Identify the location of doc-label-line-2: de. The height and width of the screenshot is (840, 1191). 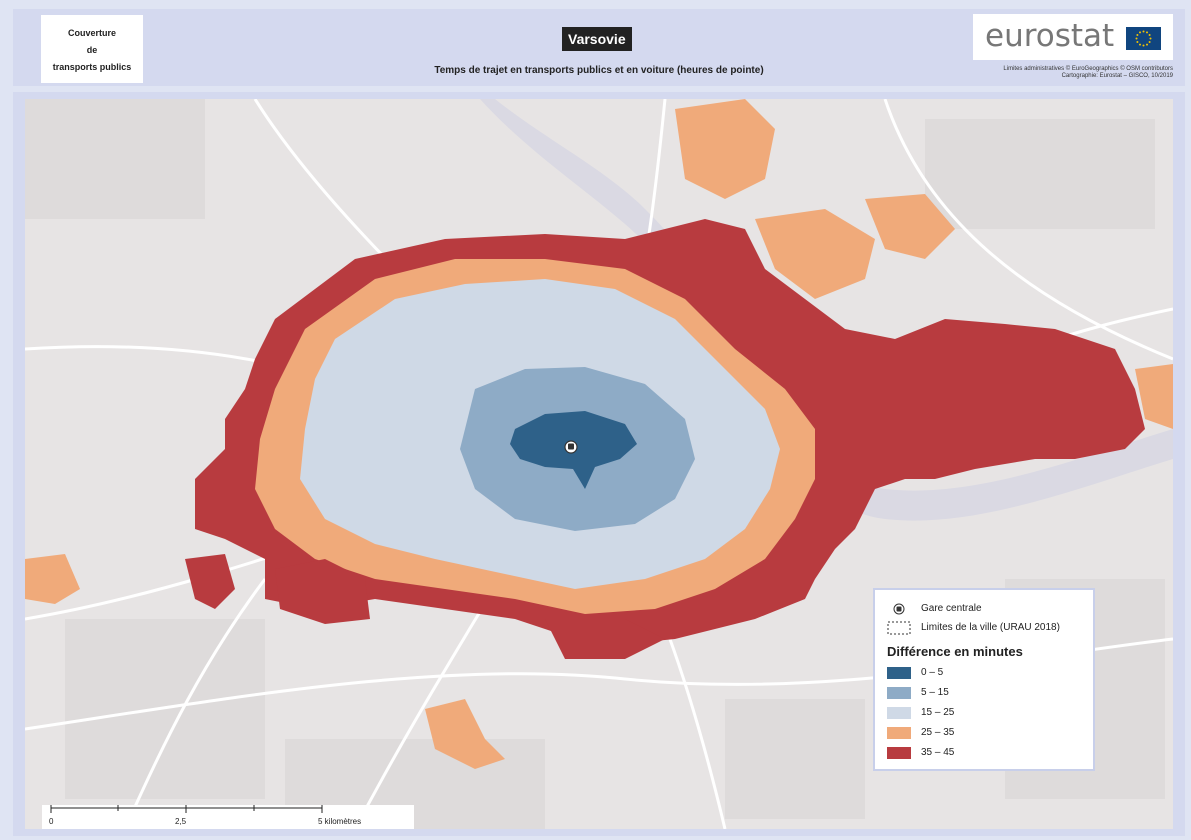
(92, 50).